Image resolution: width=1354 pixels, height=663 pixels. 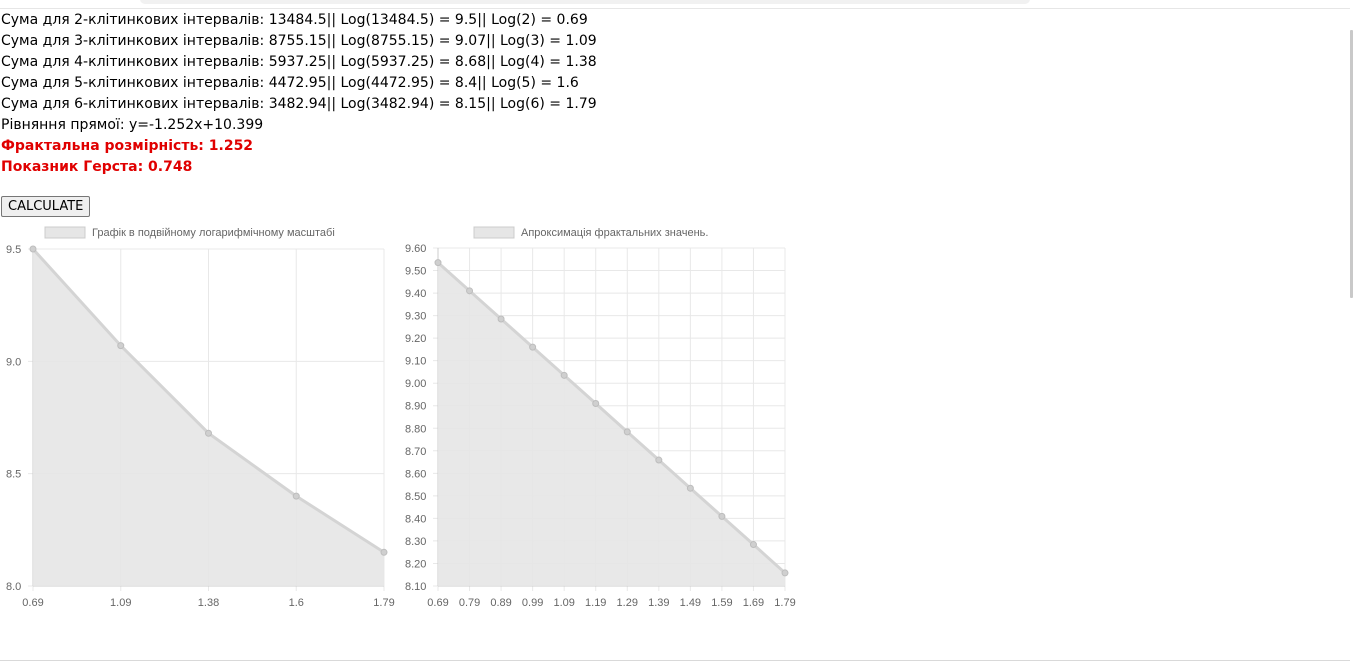 What do you see at coordinates (415, 272) in the screenshot?
I see `approx-y-tick-label: 9.50` at bounding box center [415, 272].